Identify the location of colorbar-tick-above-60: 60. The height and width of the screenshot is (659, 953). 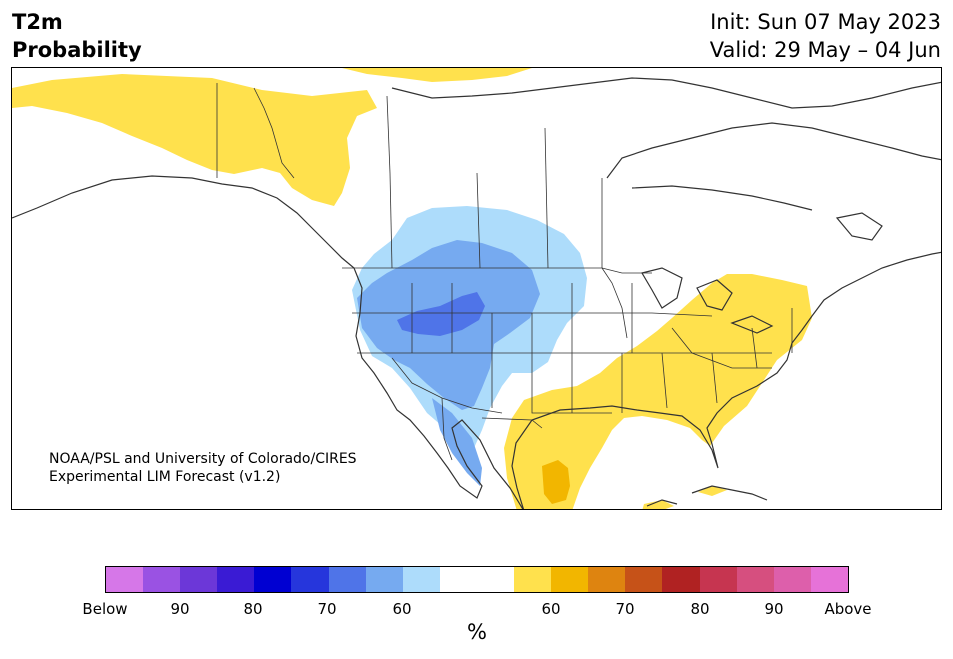
(551, 609).